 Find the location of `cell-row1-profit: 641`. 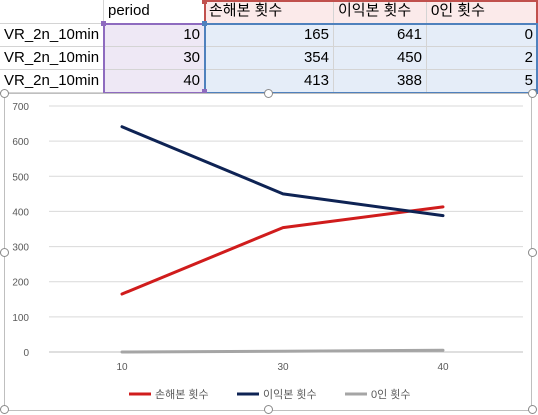

cell-row1-profit: 641 is located at coordinates (380, 35).